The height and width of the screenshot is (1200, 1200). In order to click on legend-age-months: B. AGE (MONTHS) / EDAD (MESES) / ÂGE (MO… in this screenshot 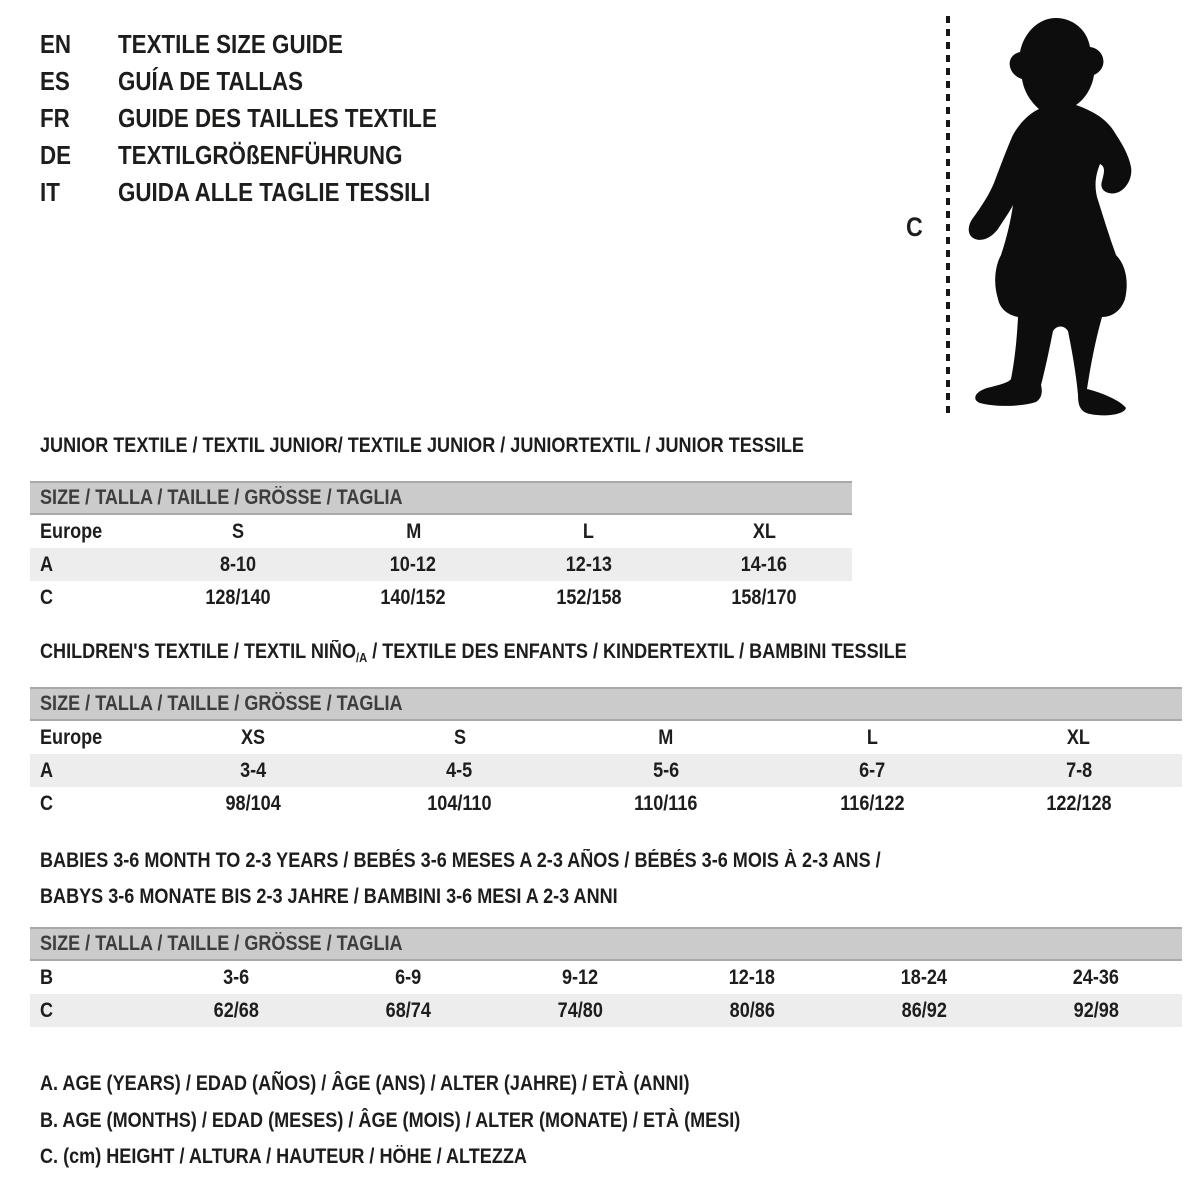, I will do `click(390, 1120)`.